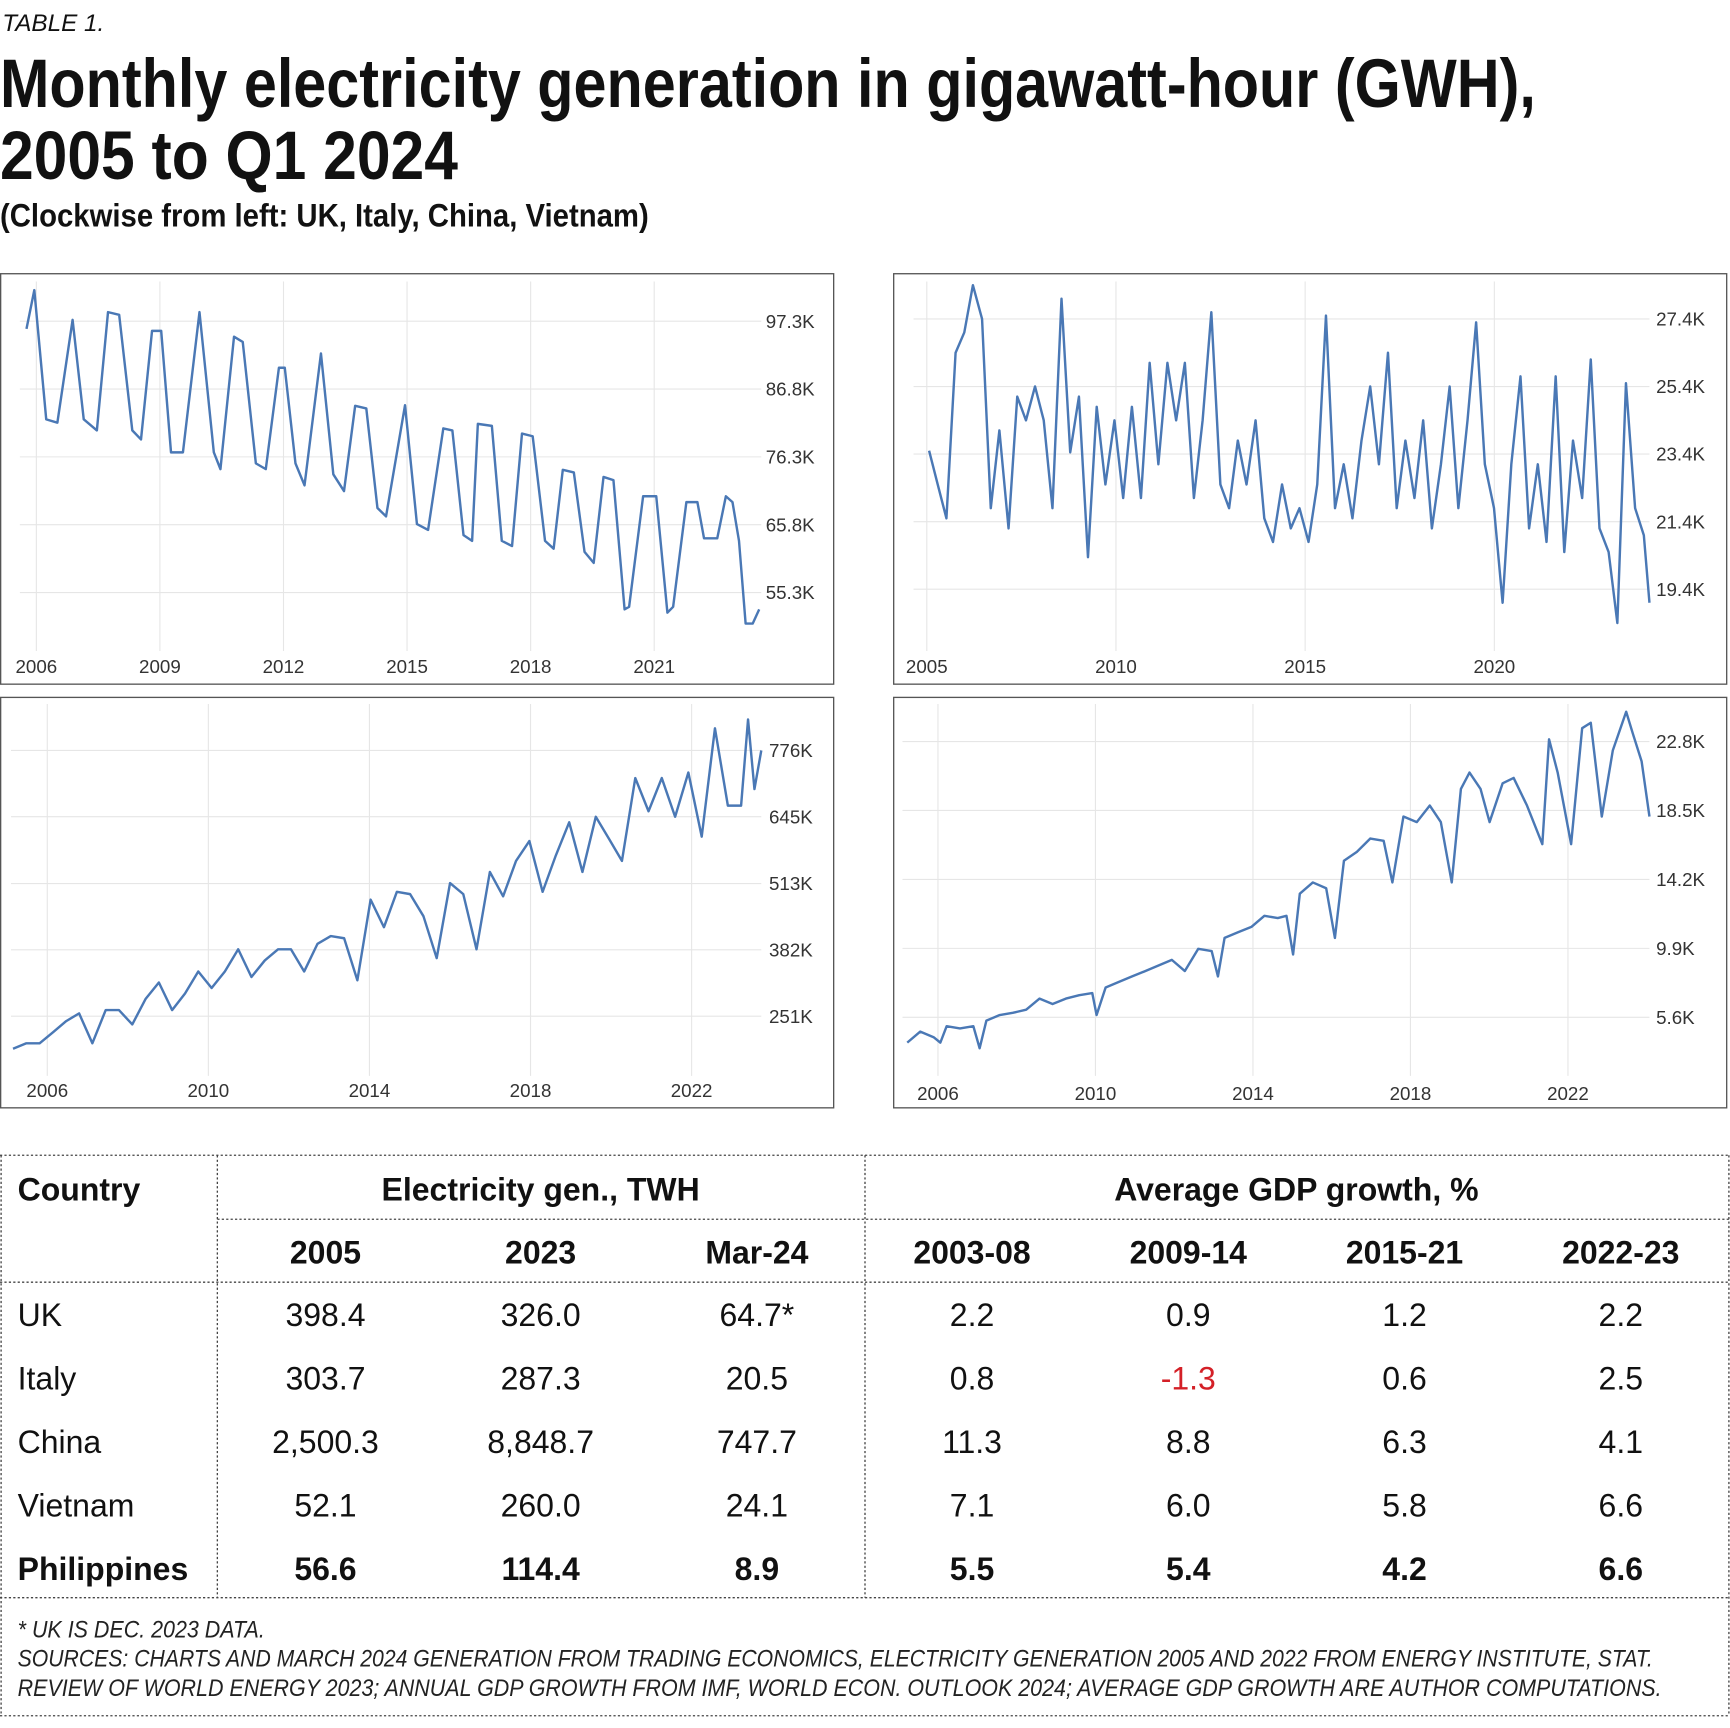 The image size is (1730, 1728). I want to click on table-cell: 11.3, so click(972, 1442).